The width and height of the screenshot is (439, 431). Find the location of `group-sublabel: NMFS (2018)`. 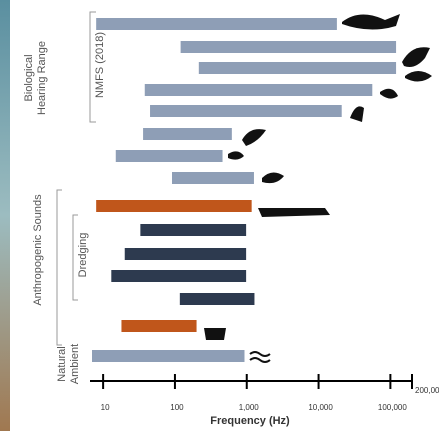

group-sublabel: NMFS (2018) is located at coordinates (100, 65).